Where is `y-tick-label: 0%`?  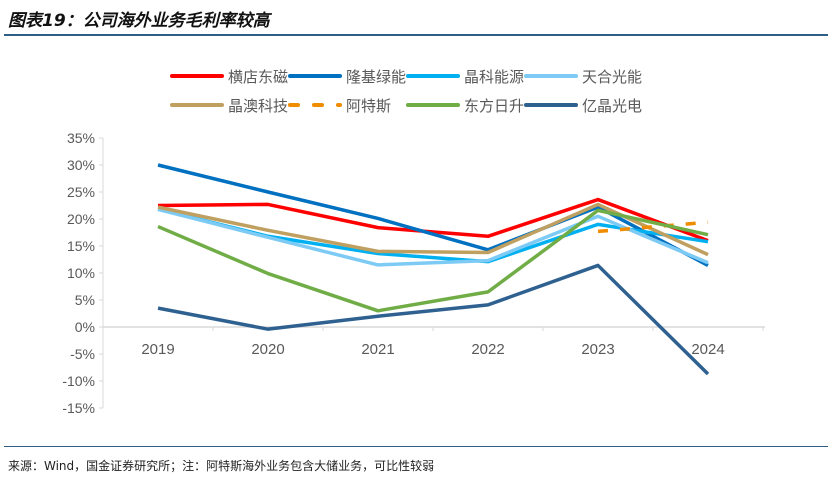 y-tick-label: 0% is located at coordinates (85, 327).